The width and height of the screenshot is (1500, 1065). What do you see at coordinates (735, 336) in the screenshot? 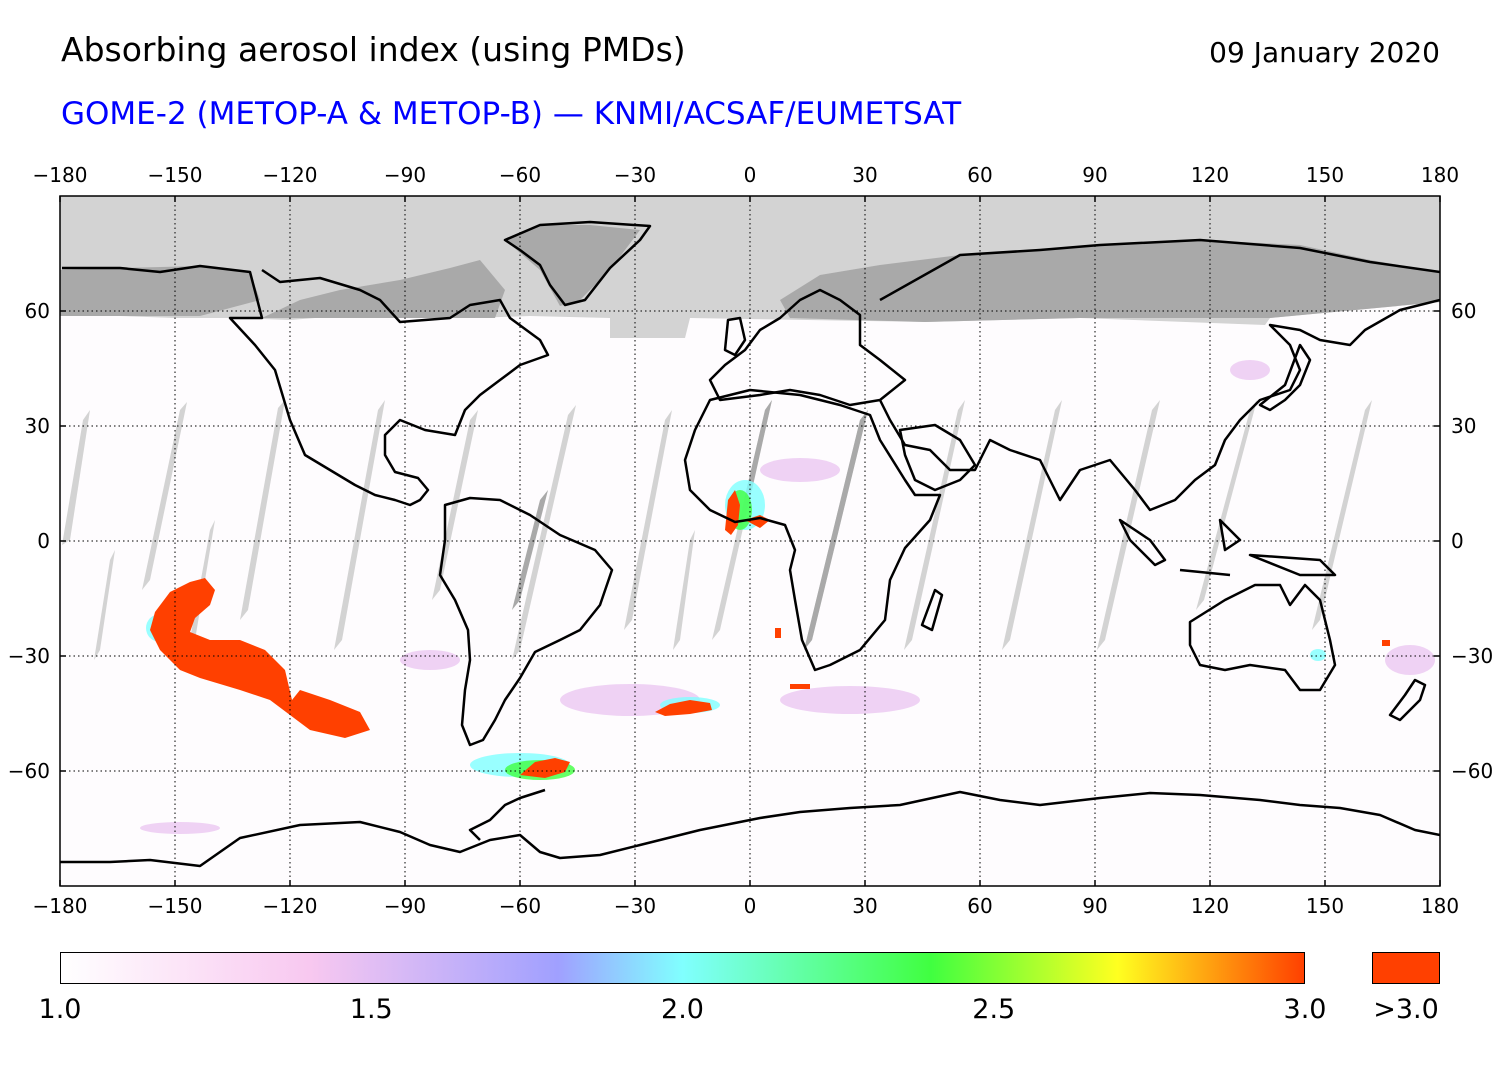
I see `coast-uk` at bounding box center [735, 336].